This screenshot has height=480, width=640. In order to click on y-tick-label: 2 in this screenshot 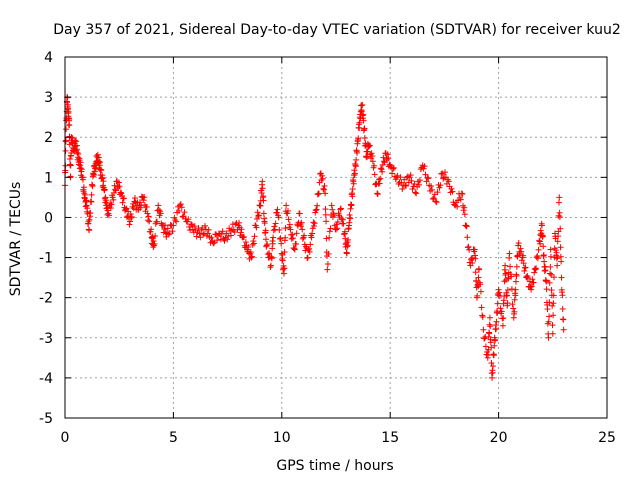, I will do `click(48, 138)`.